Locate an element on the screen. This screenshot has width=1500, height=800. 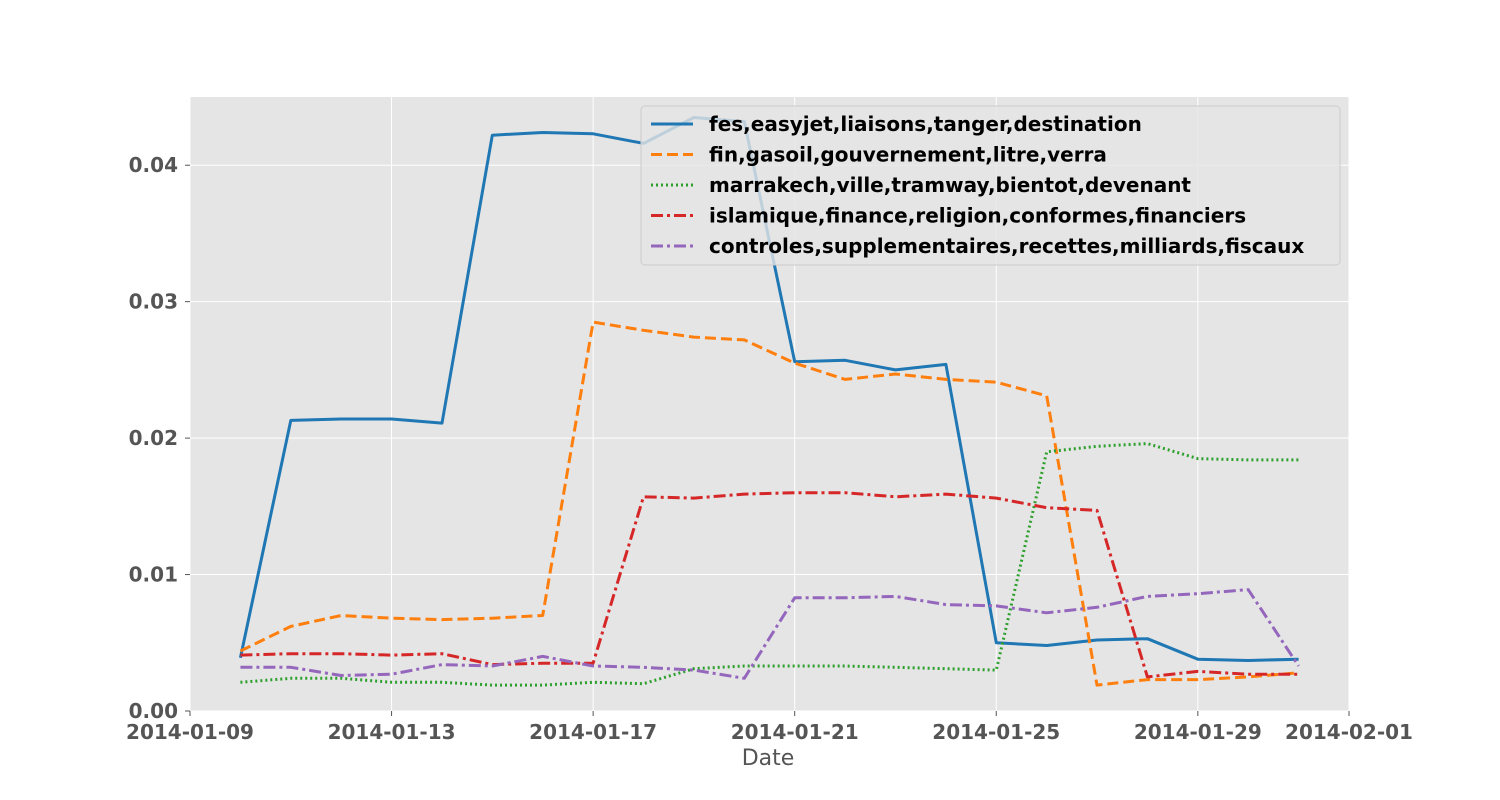
x-tick-label: 2014-01-09 is located at coordinates (190, 732).